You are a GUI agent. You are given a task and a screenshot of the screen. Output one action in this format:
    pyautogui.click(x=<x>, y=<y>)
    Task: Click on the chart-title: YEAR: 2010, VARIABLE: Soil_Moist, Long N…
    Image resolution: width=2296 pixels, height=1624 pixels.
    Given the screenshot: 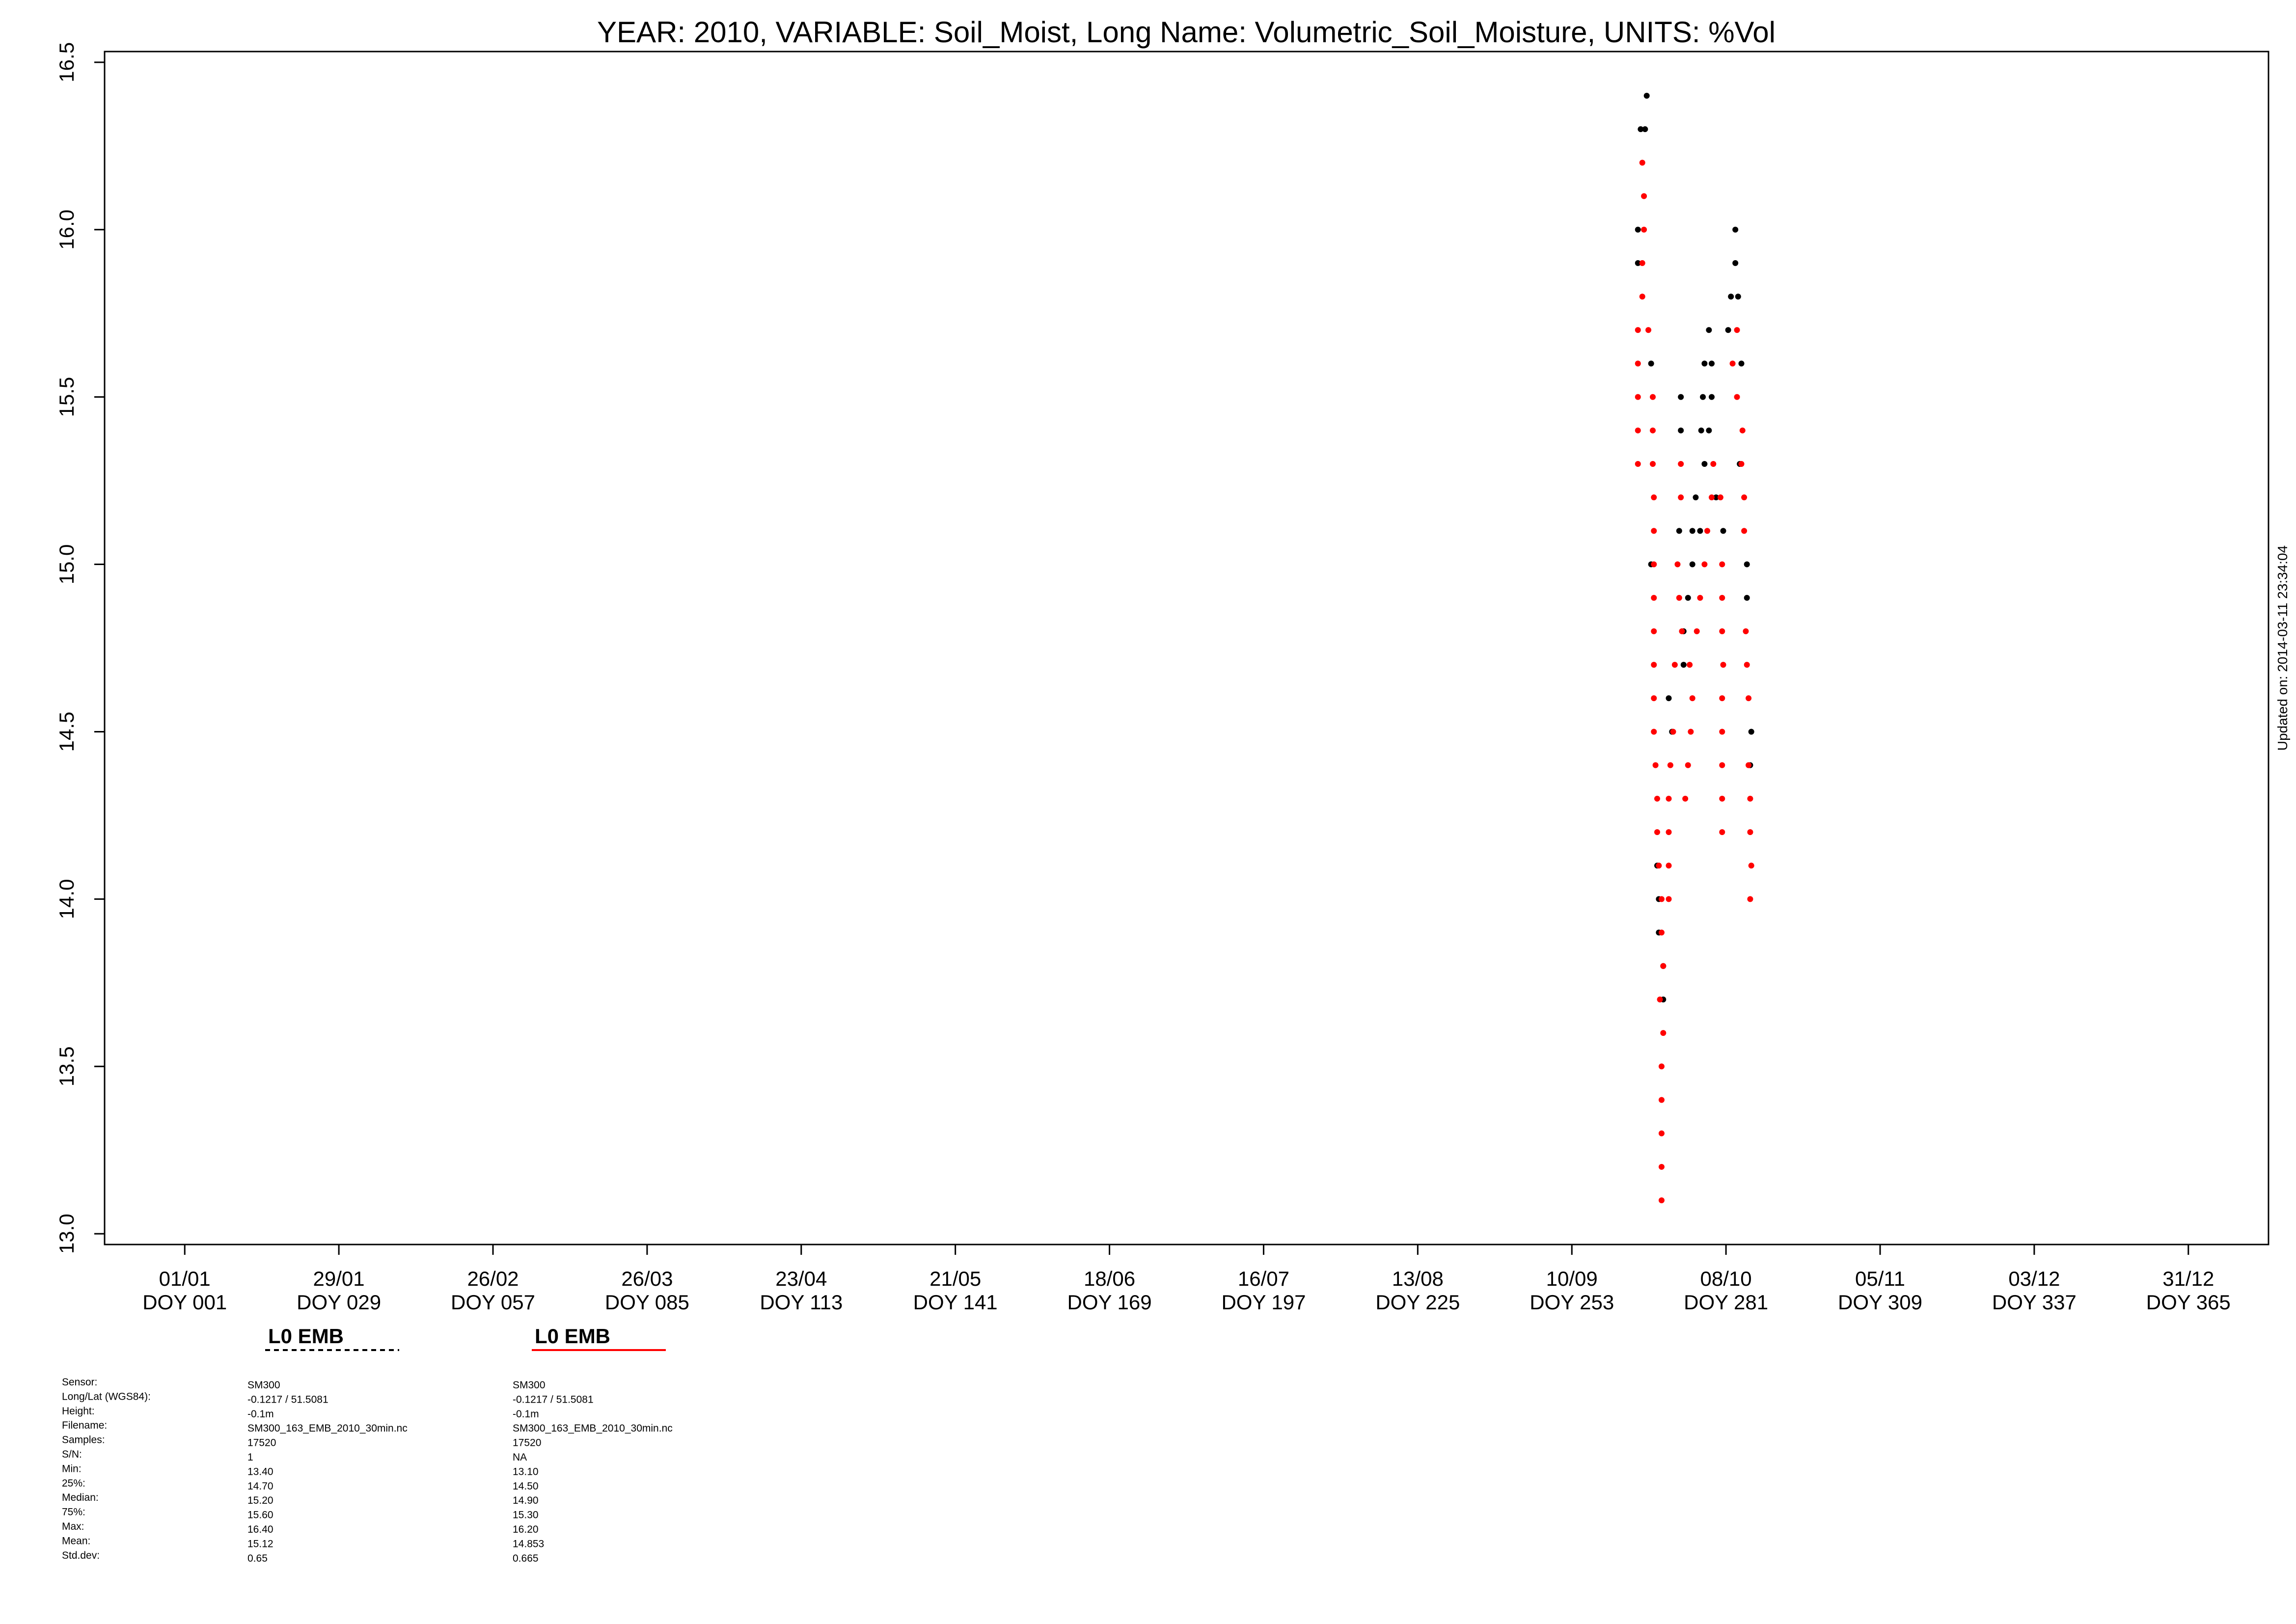 What is the action you would take?
    pyautogui.click(x=1186, y=32)
    